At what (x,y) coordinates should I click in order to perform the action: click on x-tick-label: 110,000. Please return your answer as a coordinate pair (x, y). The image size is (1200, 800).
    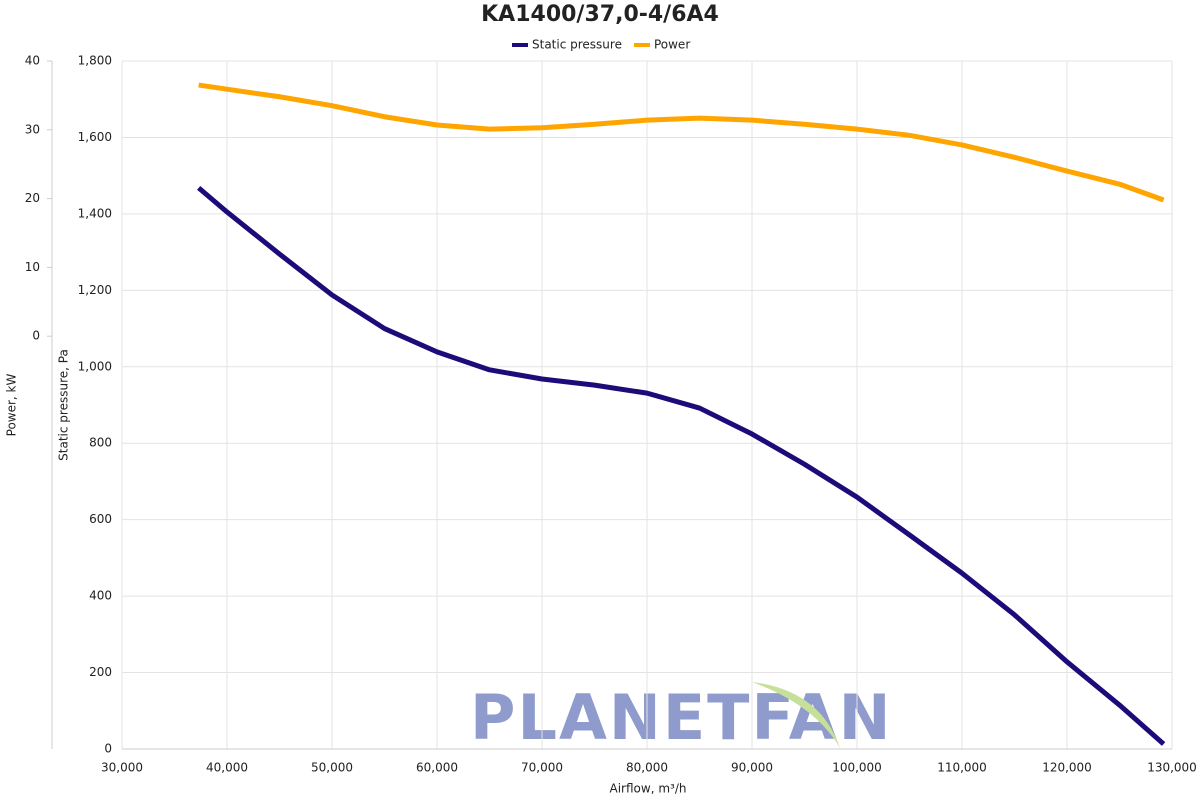
    Looking at the image, I should click on (962, 768).